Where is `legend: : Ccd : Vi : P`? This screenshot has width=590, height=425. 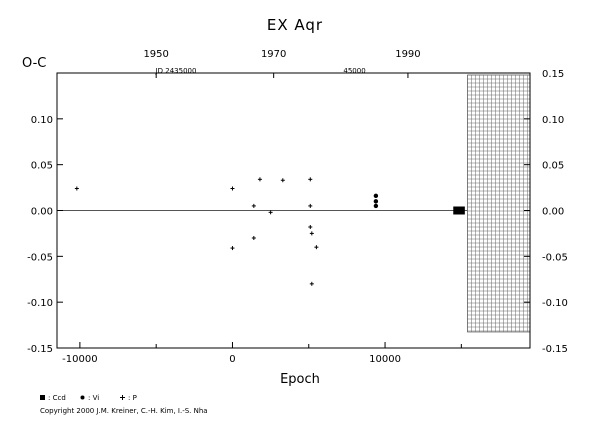 legend: : Ccd : Vi : P is located at coordinates (88, 398).